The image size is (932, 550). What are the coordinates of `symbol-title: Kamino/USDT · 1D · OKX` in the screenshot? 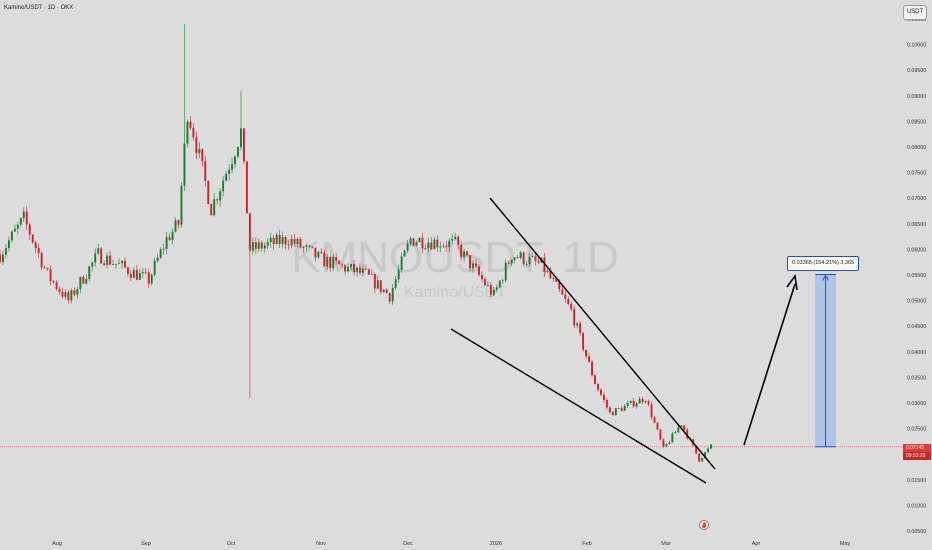 It's located at (39, 8).